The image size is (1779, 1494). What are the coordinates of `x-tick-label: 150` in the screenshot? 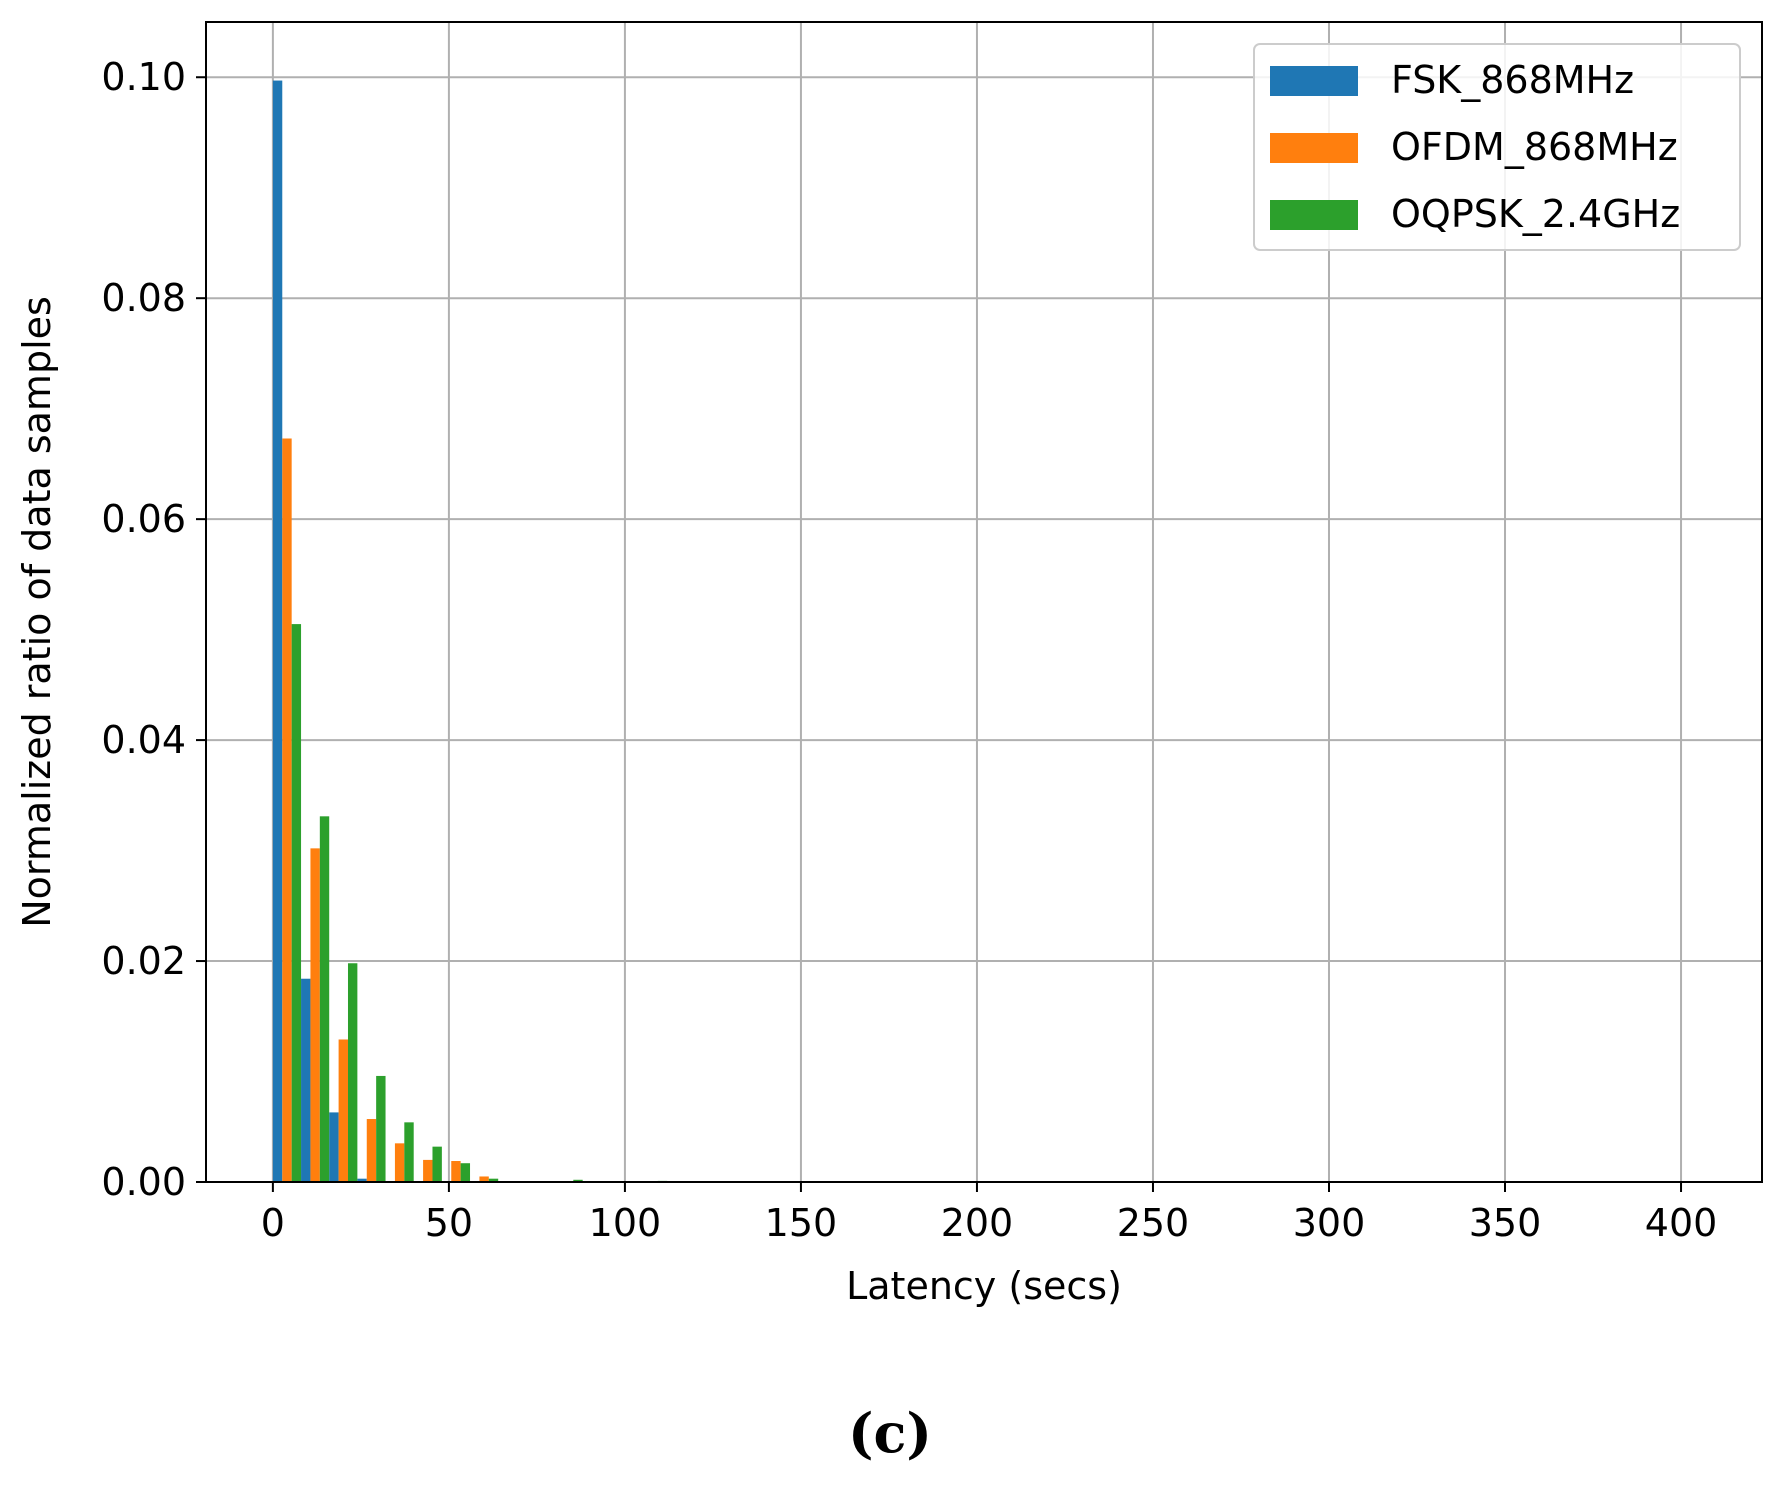 It's located at (801, 1223).